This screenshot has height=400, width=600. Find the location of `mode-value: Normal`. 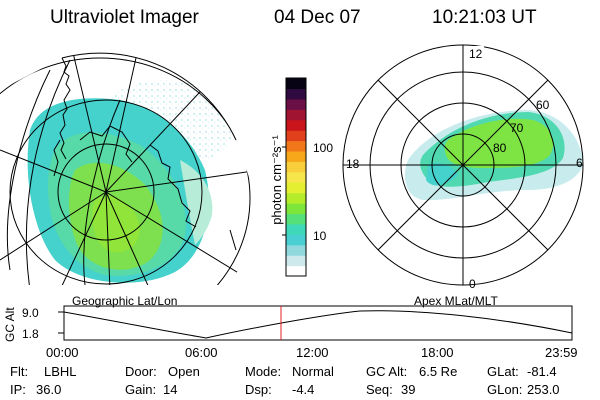

mode-value: Normal is located at coordinates (313, 371).